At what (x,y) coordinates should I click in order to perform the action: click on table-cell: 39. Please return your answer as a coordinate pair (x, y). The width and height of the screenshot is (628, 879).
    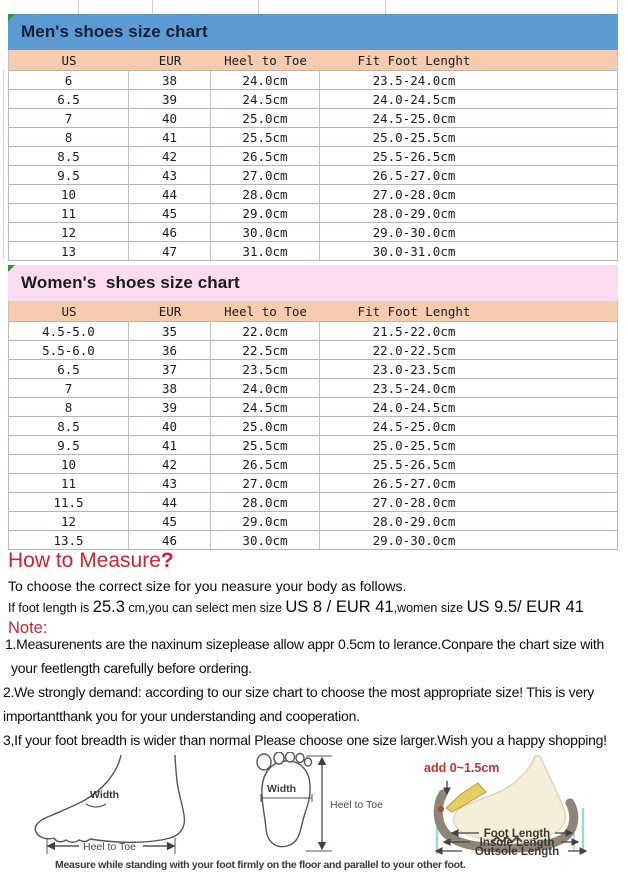
    Looking at the image, I should click on (170, 99).